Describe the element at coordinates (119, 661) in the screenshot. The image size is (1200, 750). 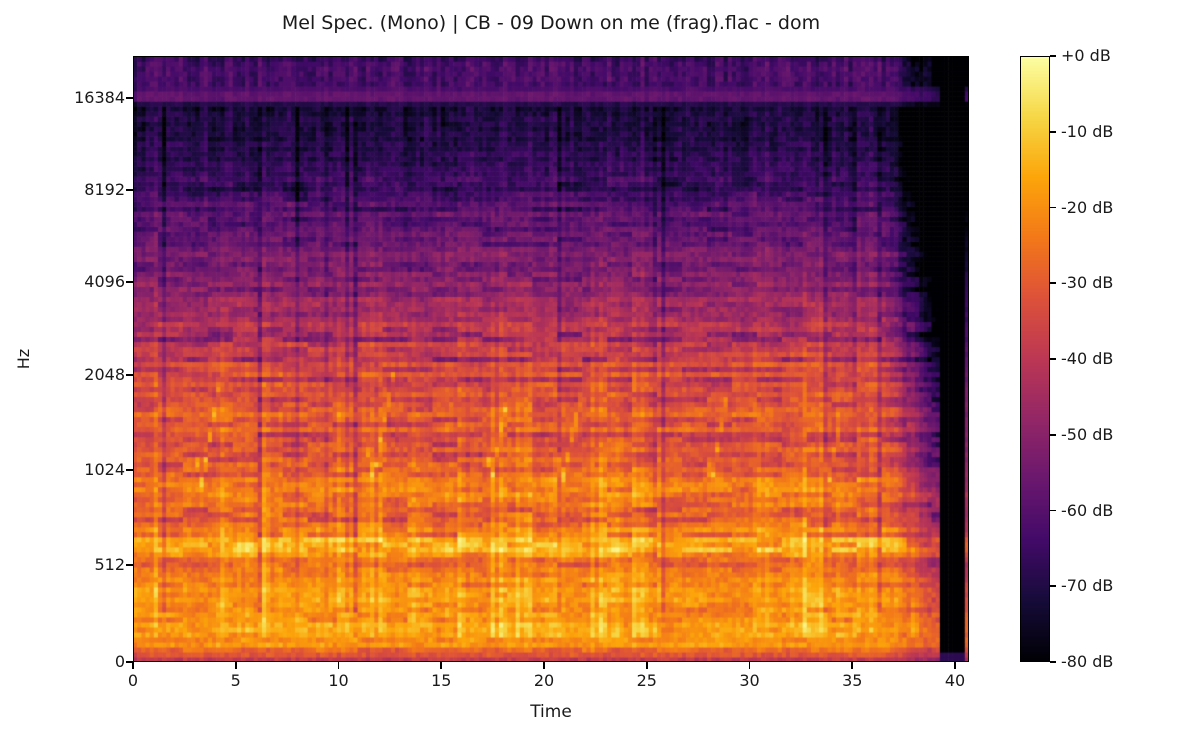
I see `y-tick-label: 0` at that location.